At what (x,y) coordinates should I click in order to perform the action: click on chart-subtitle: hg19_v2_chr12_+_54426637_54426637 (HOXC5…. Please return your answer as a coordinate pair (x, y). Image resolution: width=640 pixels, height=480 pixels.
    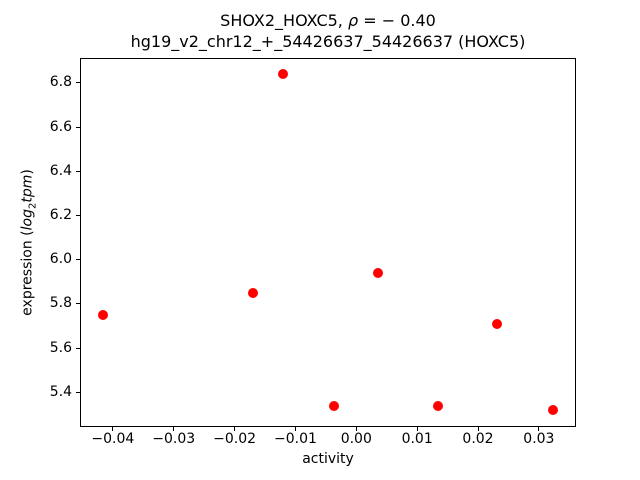
    Looking at the image, I should click on (328, 41).